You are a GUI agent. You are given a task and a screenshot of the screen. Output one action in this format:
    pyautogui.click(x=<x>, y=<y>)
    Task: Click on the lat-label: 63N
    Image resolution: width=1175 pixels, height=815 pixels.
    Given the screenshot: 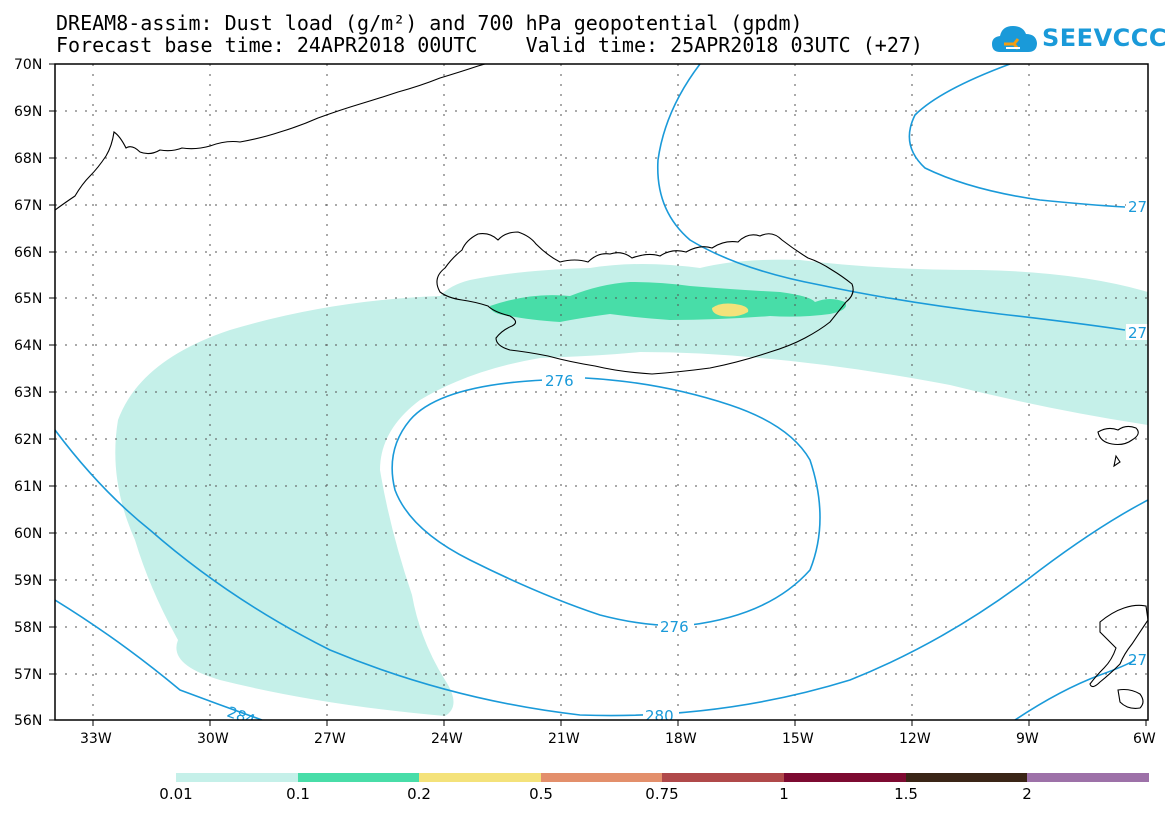 What is the action you would take?
    pyautogui.click(x=28, y=393)
    